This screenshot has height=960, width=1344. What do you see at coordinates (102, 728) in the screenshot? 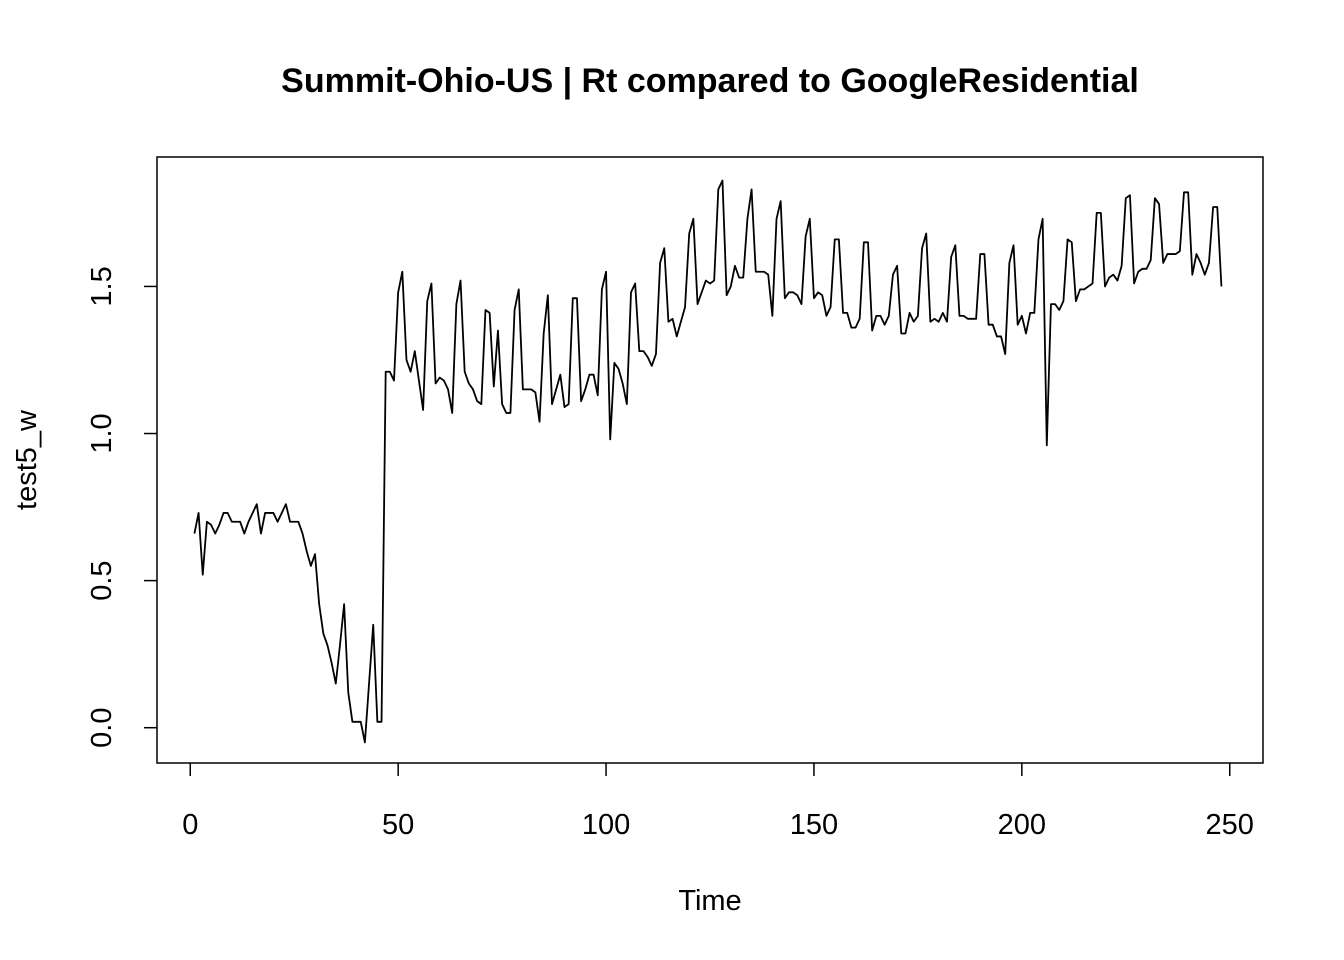
I see `y-tick-label: 0.0` at bounding box center [102, 728].